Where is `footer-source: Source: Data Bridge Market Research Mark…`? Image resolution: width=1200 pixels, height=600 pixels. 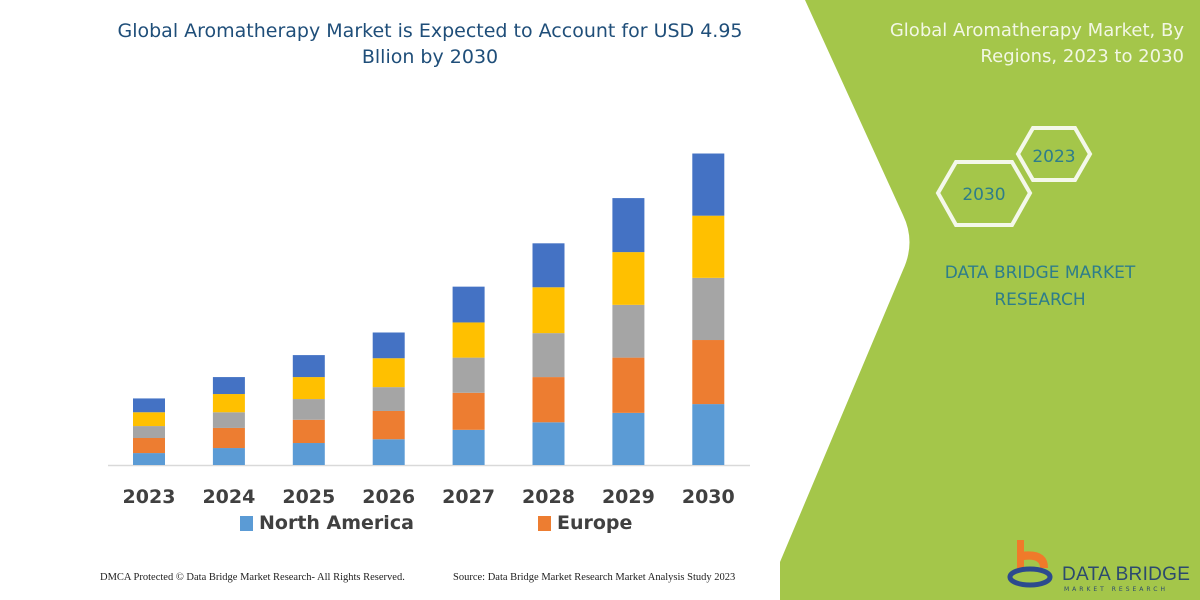
footer-source: Source: Data Bridge Market Research Mark… is located at coordinates (594, 577).